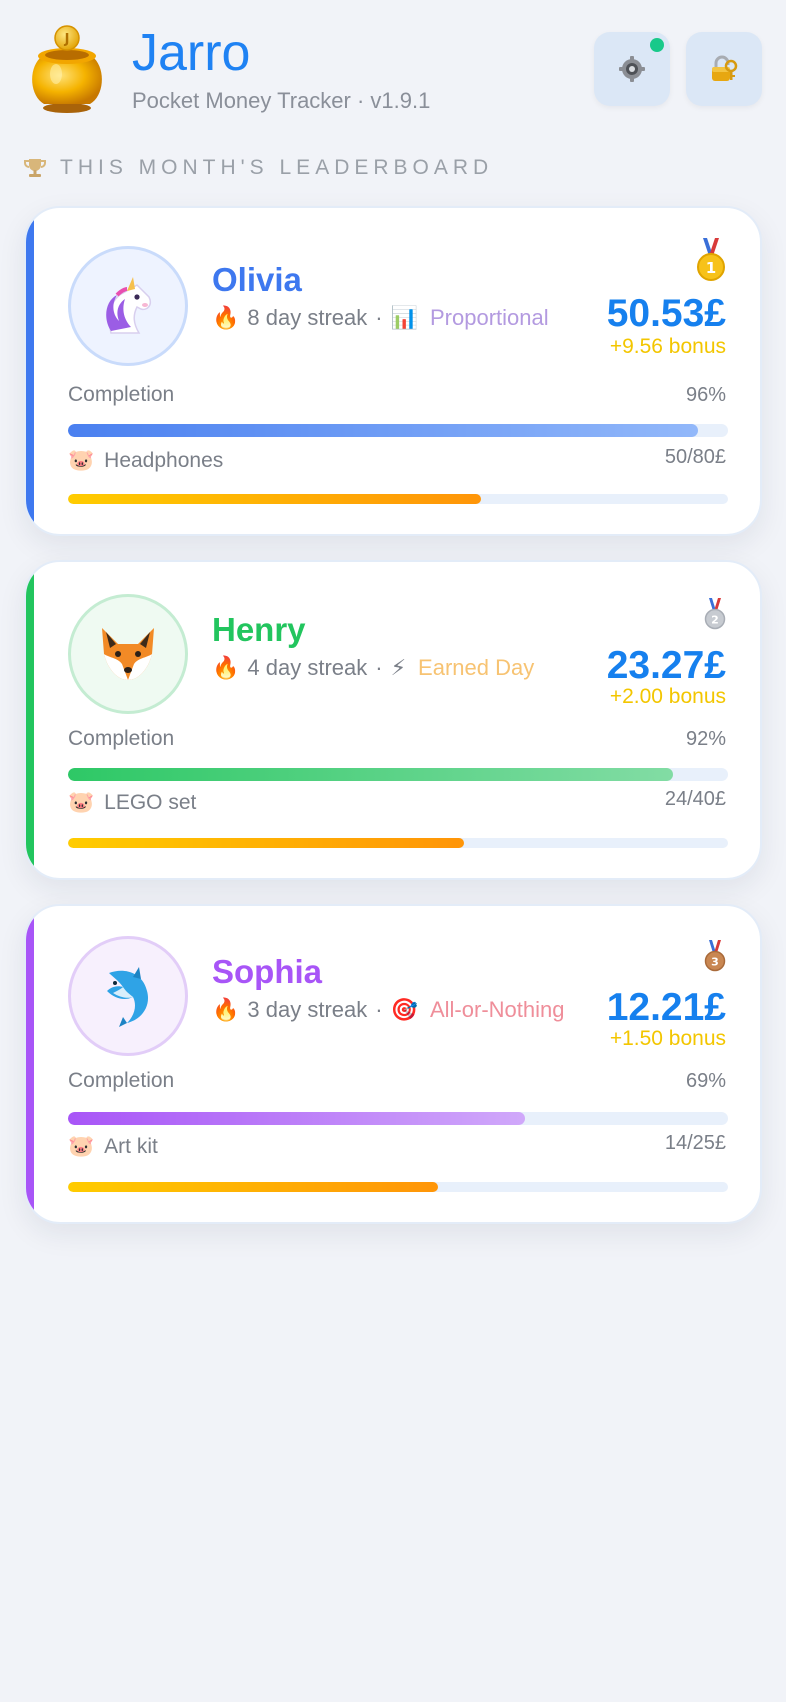 The image size is (786, 1702). I want to click on goal-value: 14/25£, so click(695, 1143).